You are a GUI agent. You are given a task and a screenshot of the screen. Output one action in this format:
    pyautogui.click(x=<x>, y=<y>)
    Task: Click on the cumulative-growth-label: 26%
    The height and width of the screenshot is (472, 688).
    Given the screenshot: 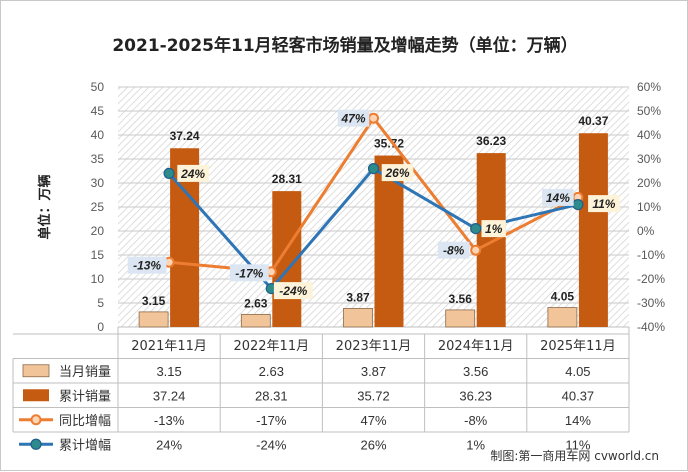 What is the action you would take?
    pyautogui.click(x=396, y=173)
    